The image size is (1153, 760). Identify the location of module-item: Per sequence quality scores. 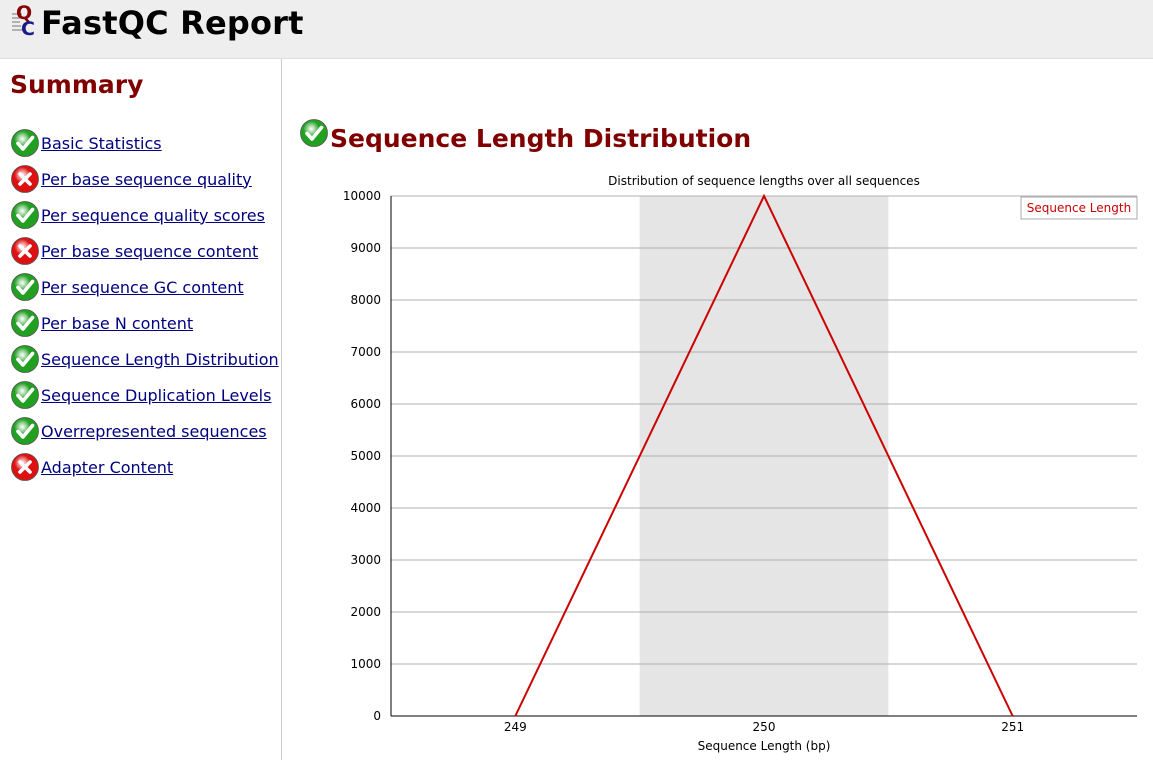
(144, 215).